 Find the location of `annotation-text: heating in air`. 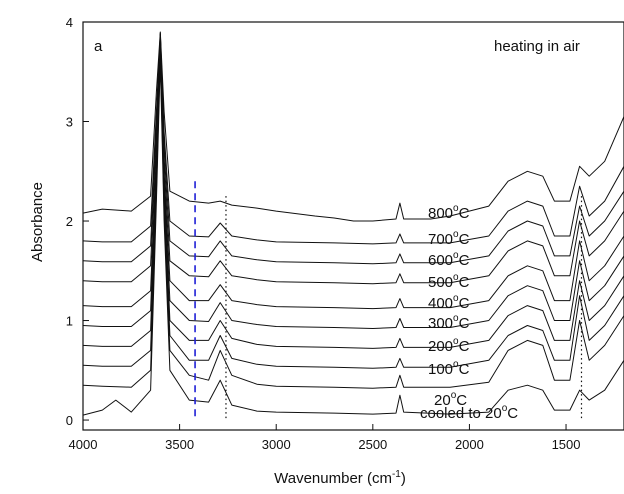

annotation-text: heating in air is located at coordinates (537, 46).